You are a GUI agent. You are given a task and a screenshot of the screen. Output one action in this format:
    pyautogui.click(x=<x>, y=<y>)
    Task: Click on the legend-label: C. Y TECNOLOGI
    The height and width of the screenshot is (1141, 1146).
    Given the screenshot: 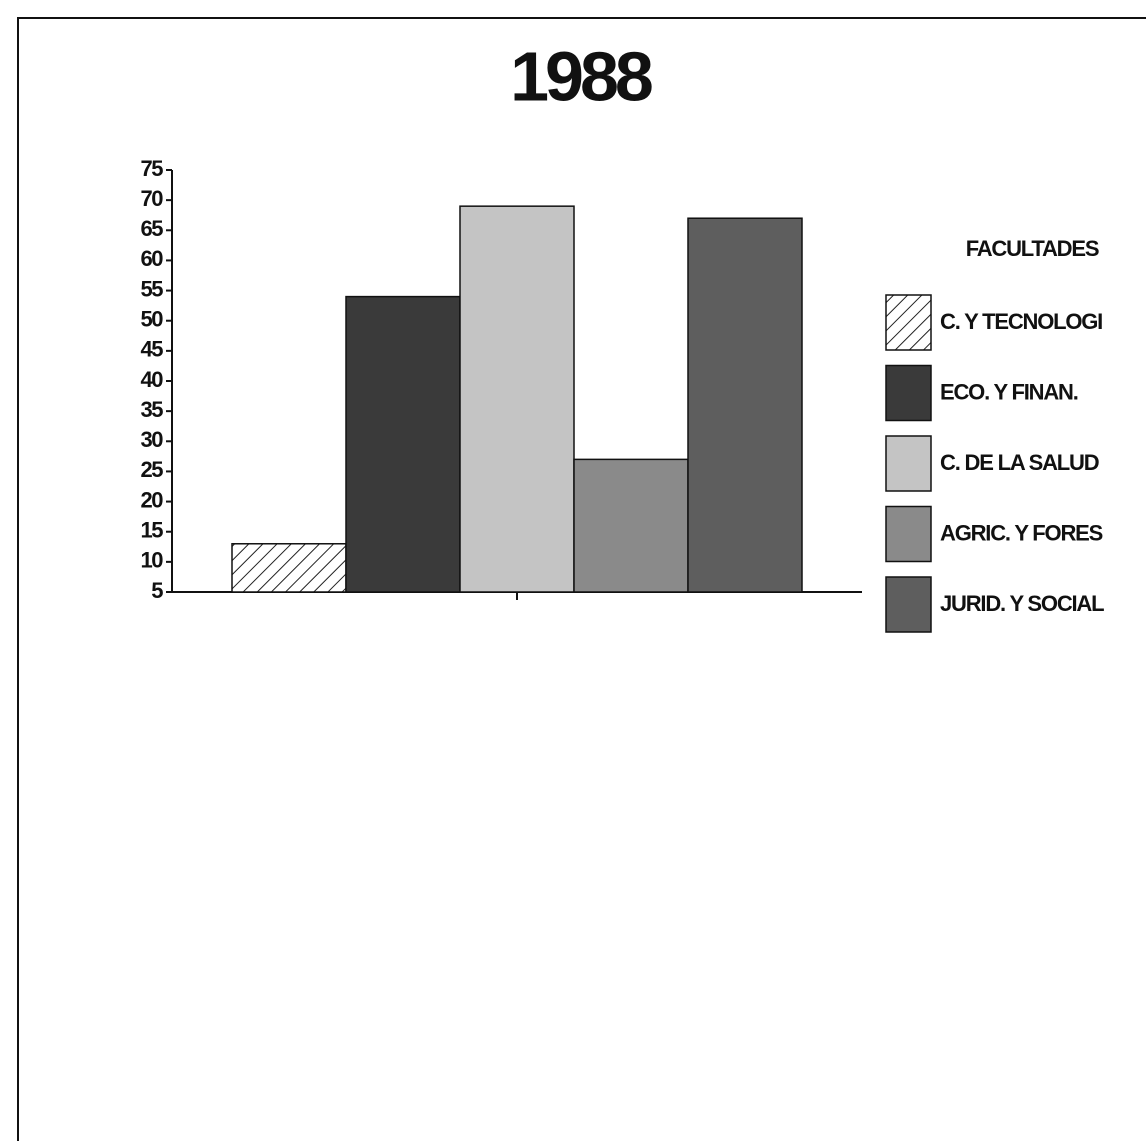 What is the action you would take?
    pyautogui.click(x=1021, y=321)
    